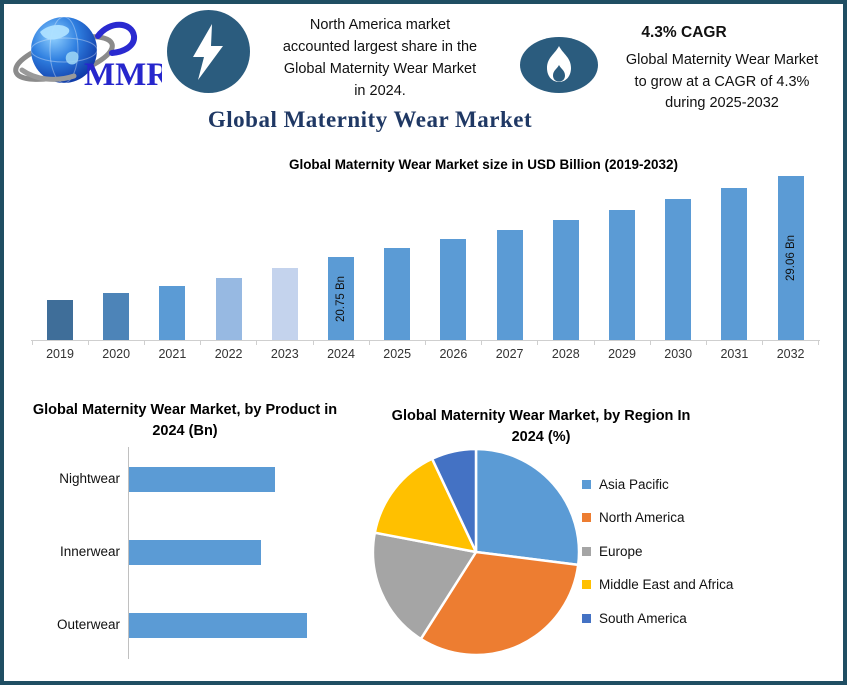 The height and width of the screenshot is (685, 847). I want to click on legend-label: South America, so click(643, 618).